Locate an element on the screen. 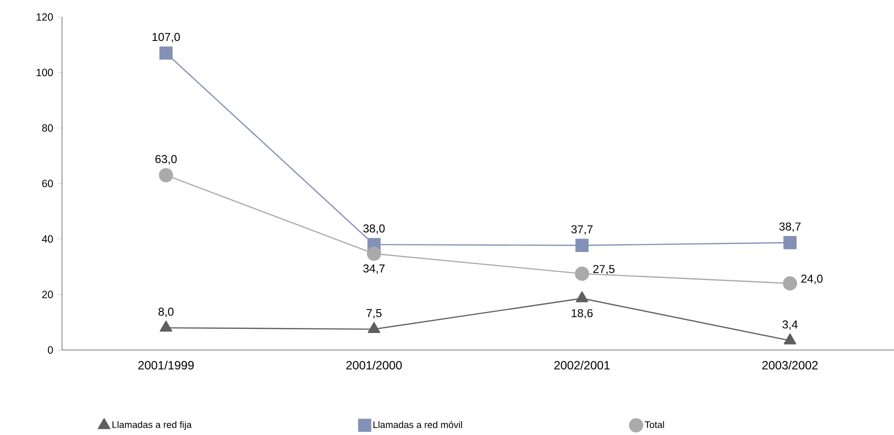 This screenshot has height=435, width=894. data-label: 24,0 is located at coordinates (812, 279).